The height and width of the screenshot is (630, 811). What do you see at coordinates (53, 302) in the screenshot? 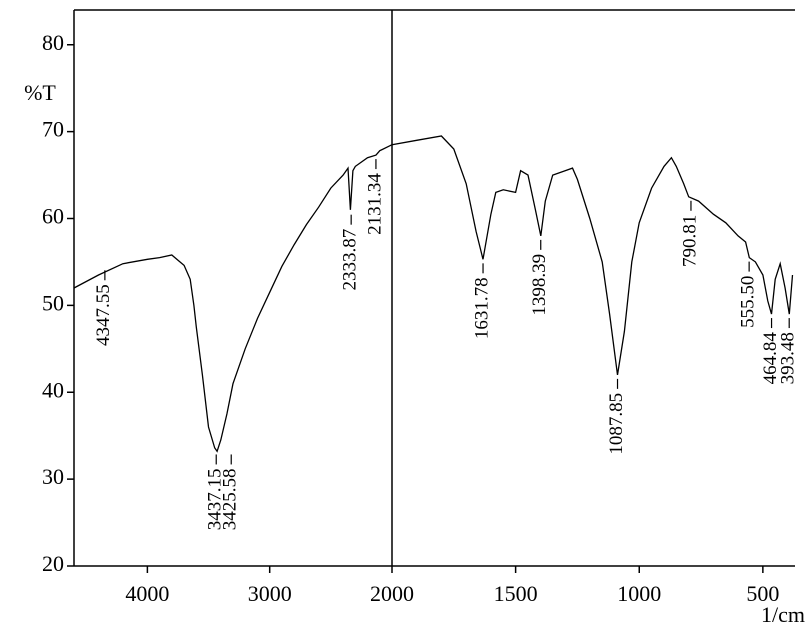
I see `y-tick-label: 50` at bounding box center [53, 302].